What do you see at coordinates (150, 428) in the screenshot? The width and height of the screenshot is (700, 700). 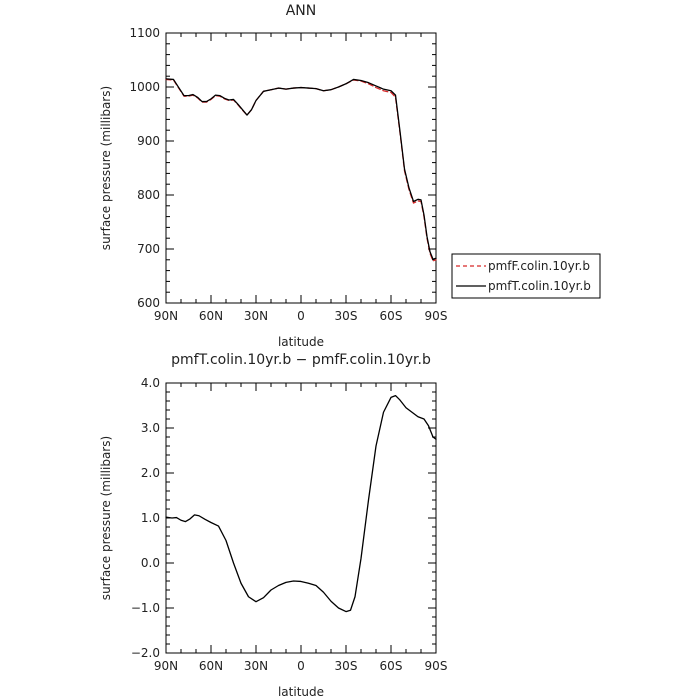 I see `y-tick-label: 3.0` at bounding box center [150, 428].